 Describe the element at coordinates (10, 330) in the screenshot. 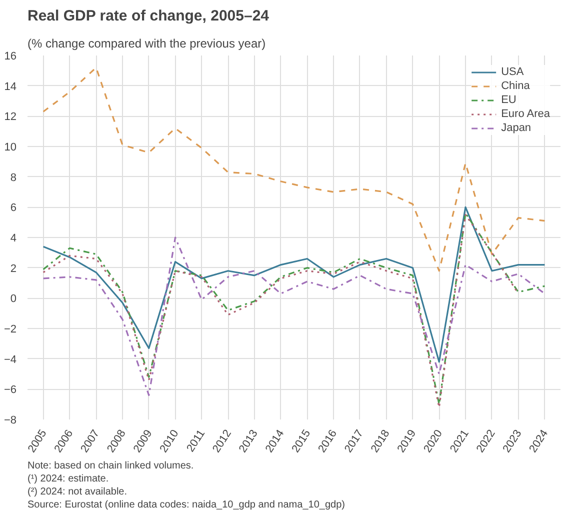

I see `y-tick-label: −2` at that location.